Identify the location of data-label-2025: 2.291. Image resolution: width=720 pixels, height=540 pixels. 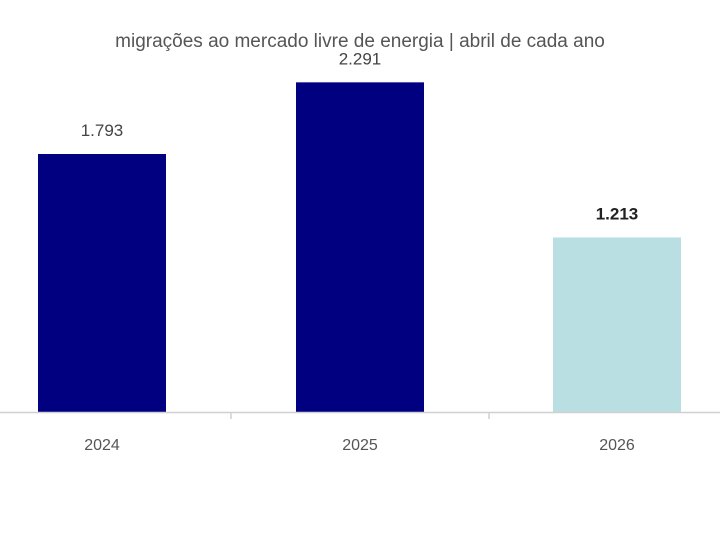
(360, 58).